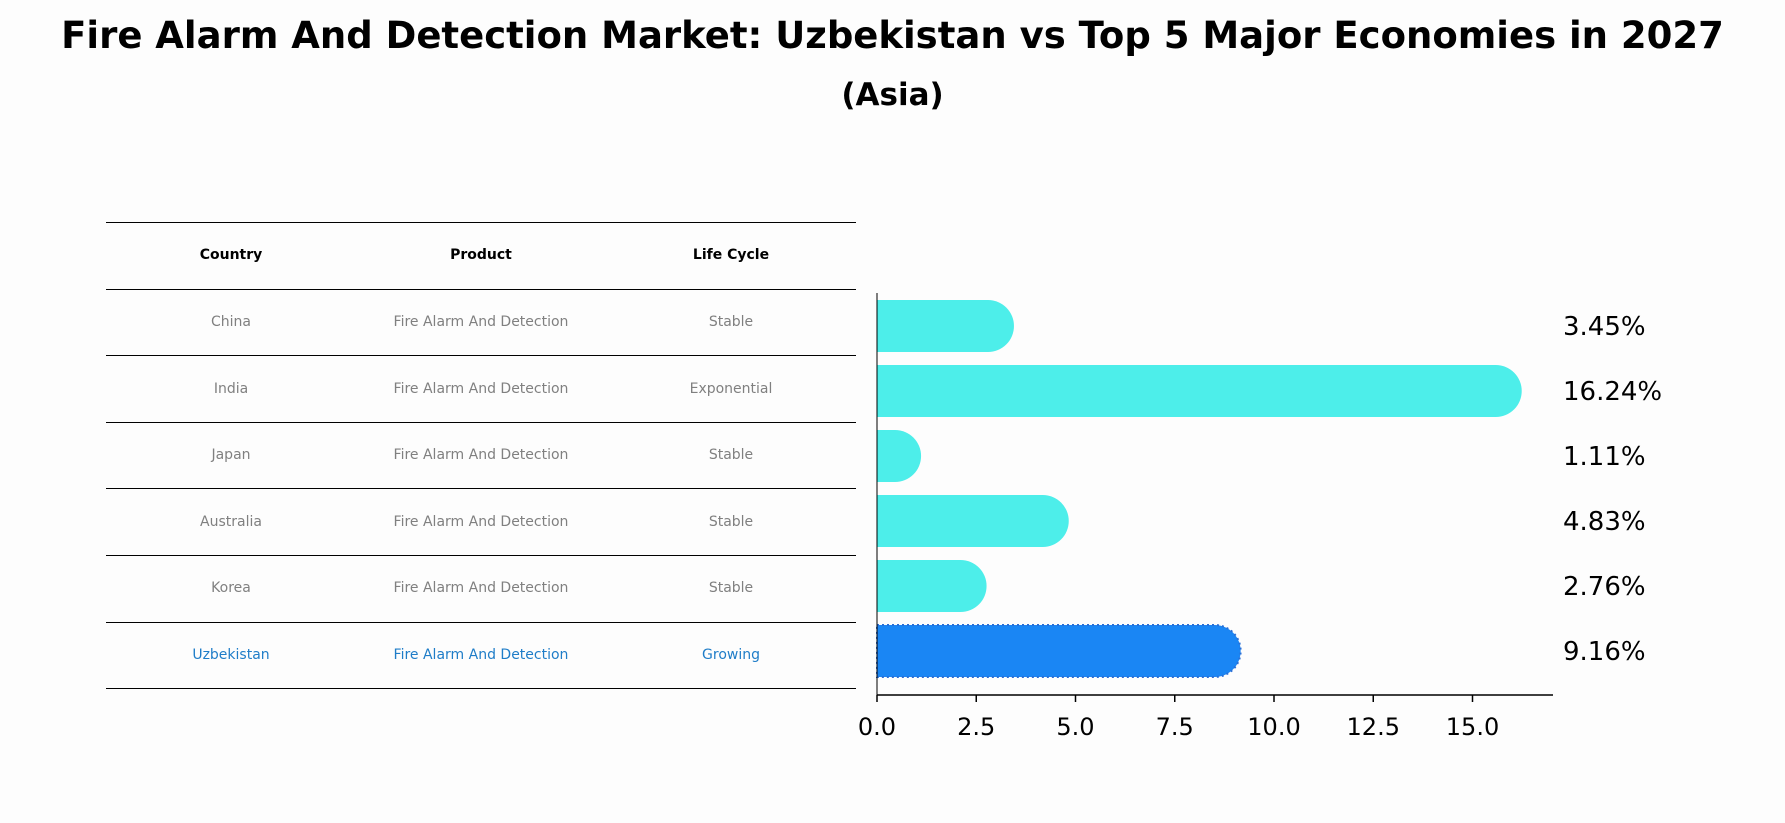 Image resolution: width=1785 pixels, height=823 pixels. I want to click on table-cell-life-cycle: Exponential, so click(731, 388).